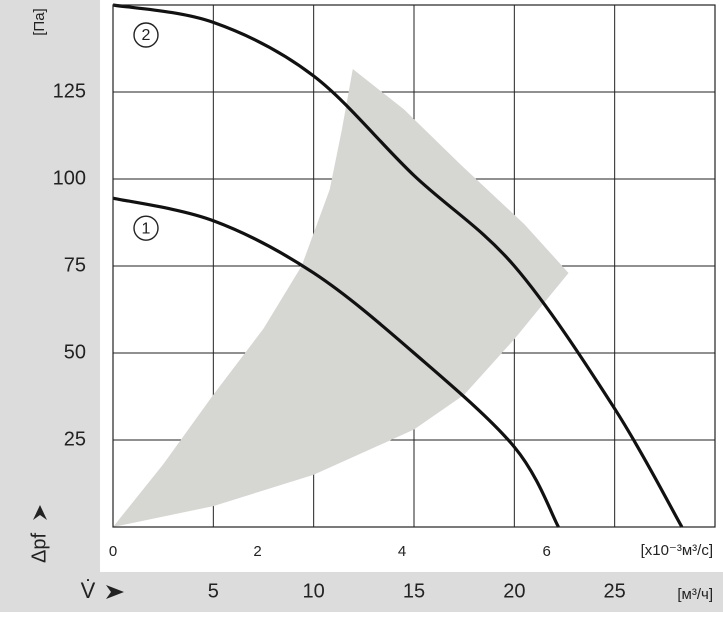 The image size is (723, 629). What do you see at coordinates (88, 590) in the screenshot?
I see `x-axis-label: V̇` at bounding box center [88, 590].